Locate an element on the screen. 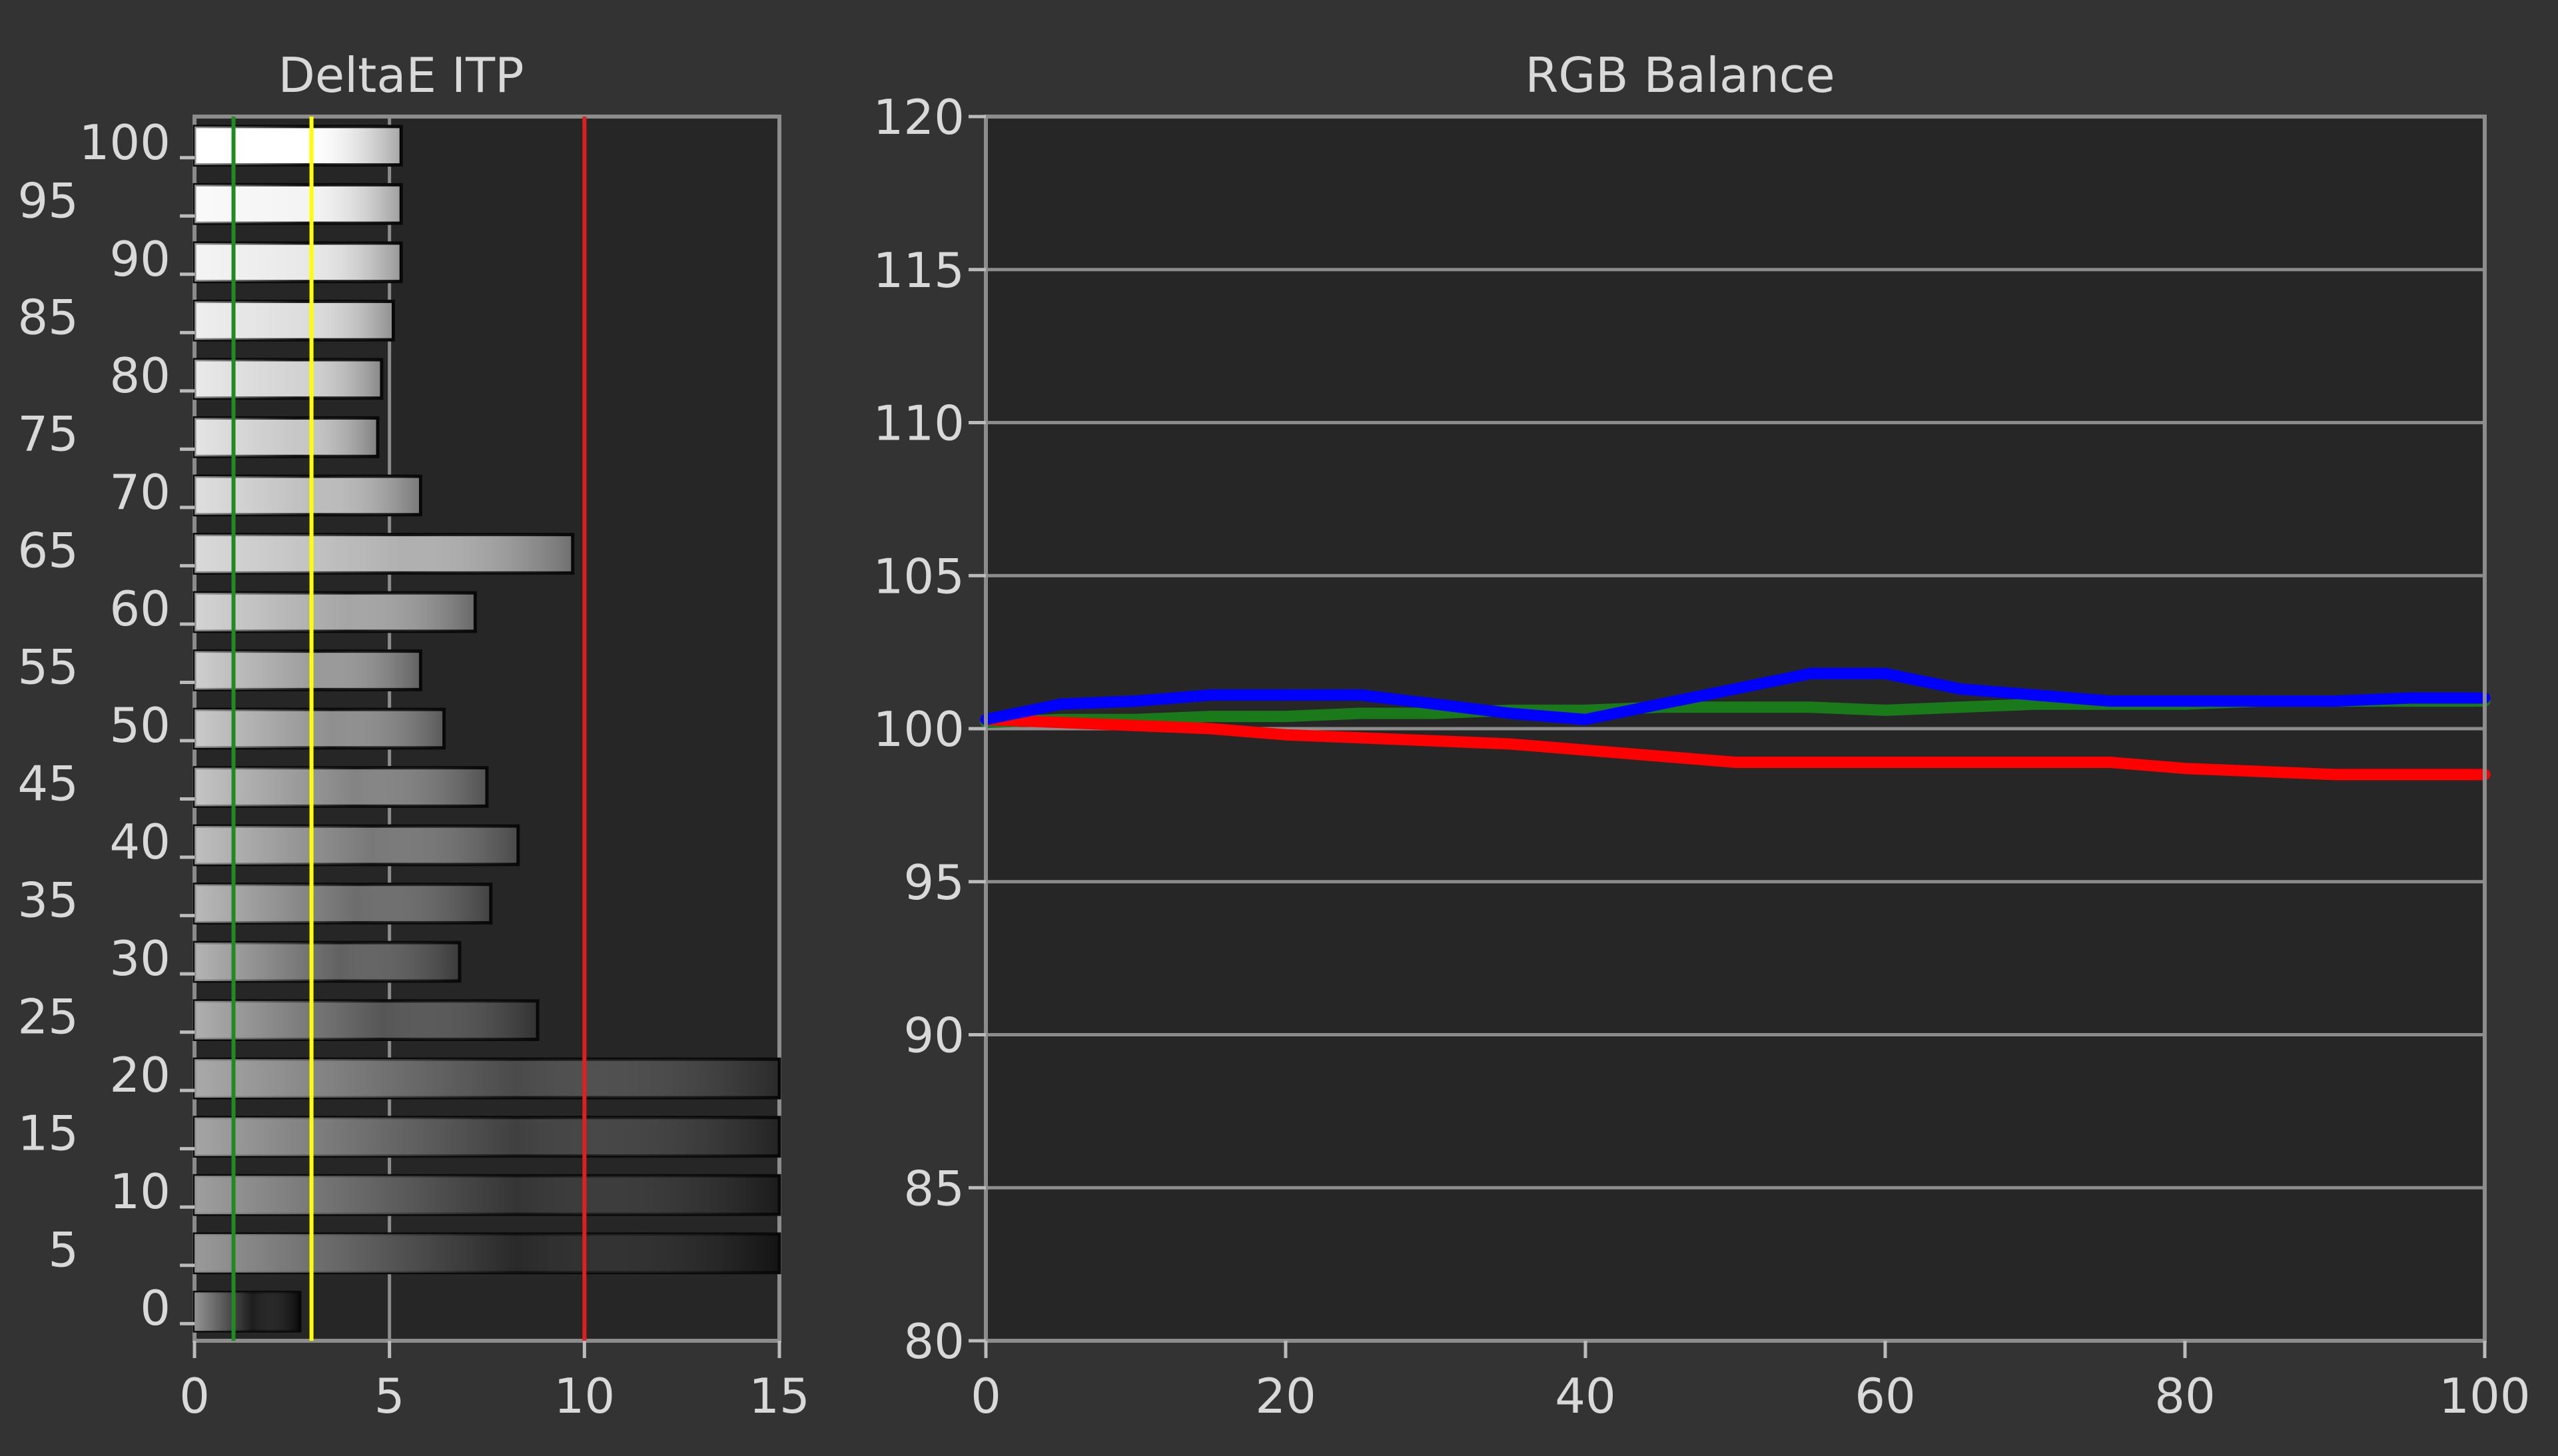  deltae-ytick-label: 15 is located at coordinates (48, 1134).